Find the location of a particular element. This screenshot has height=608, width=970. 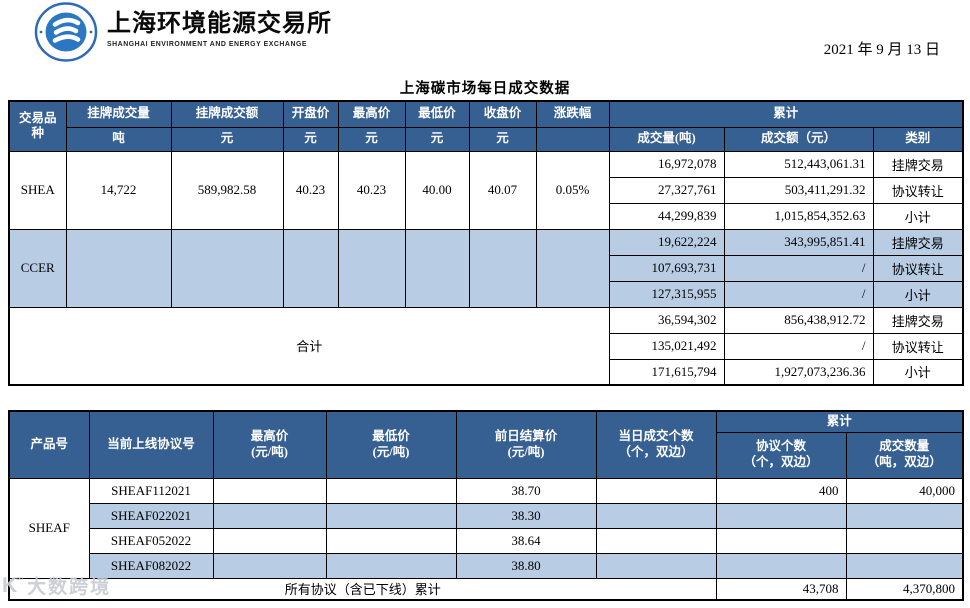

cum-count-value: 400 is located at coordinates (781, 490).